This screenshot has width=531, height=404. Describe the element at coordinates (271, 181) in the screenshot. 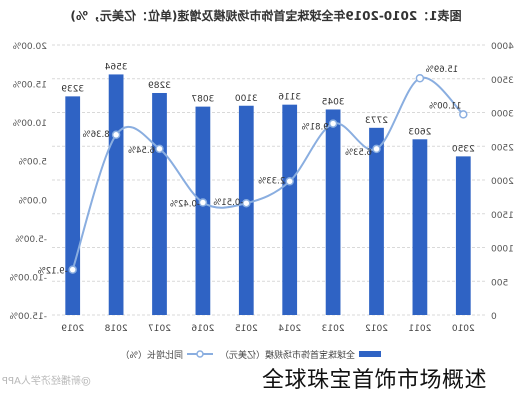

I see `growth-value-label: 2.33%` at that location.